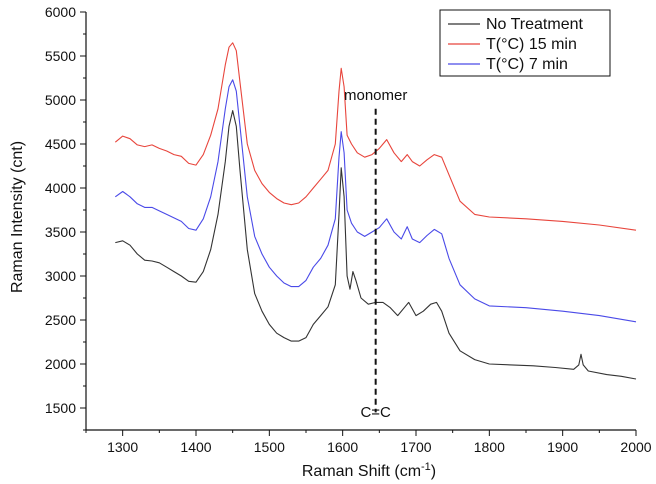  Describe the element at coordinates (426, 467) in the screenshot. I see `x-axis-title-sup: -1` at that location.